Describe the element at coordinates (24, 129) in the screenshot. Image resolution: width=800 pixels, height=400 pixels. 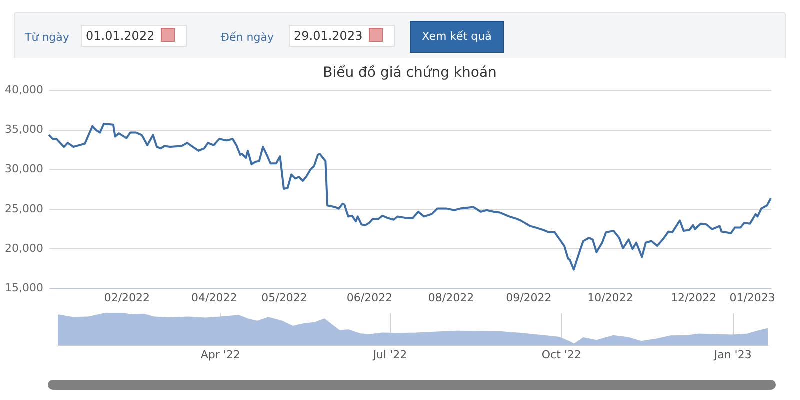
I see `y-tick-label: 35,000` at that location.